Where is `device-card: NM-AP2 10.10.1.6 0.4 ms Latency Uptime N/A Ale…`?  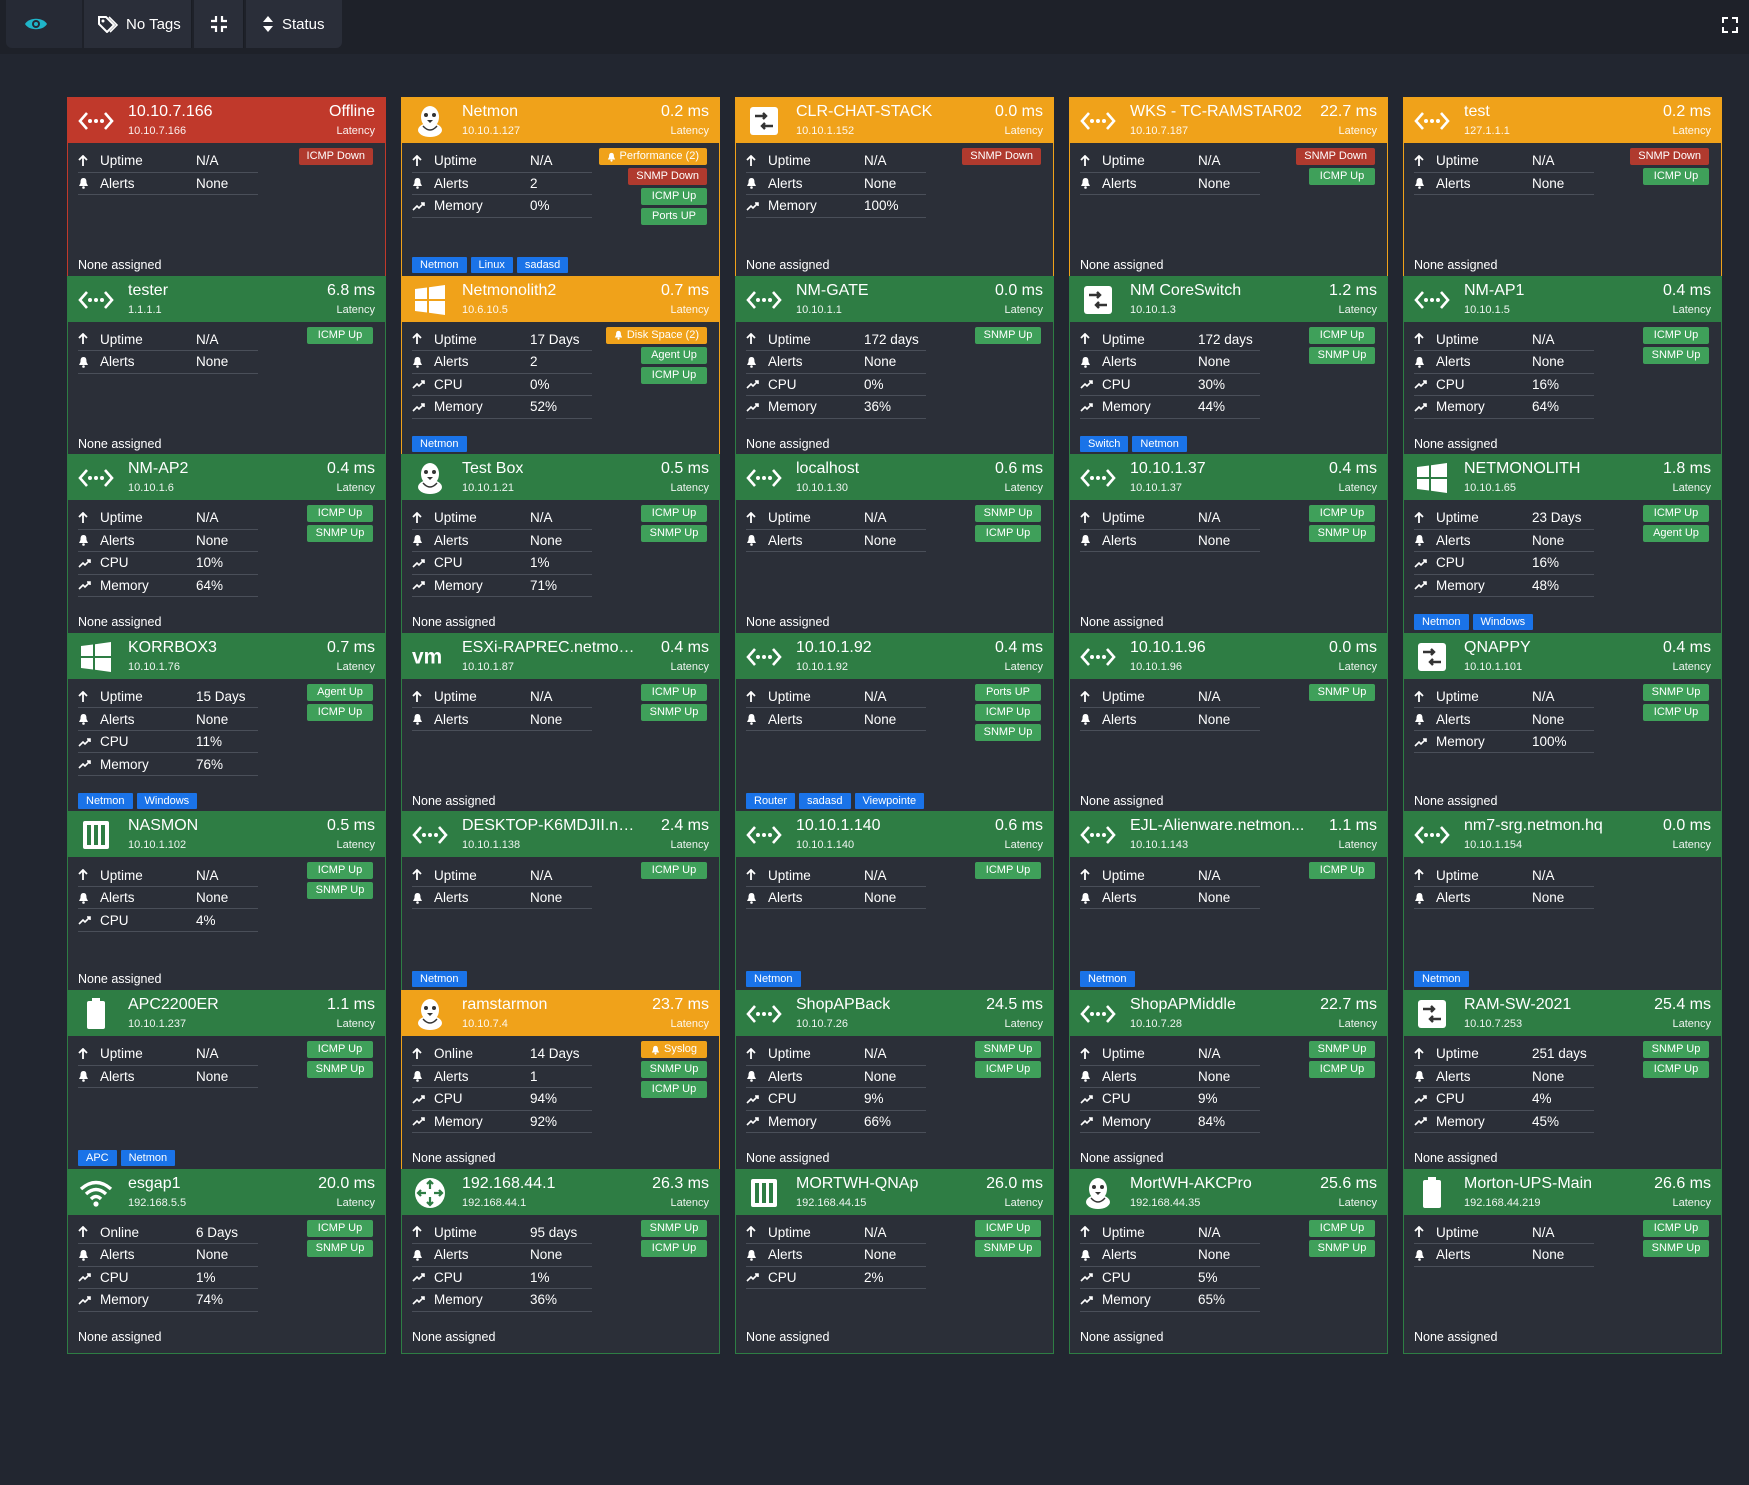
device-card: NM-AP2 10.10.1.6 0.4 ms Latency Uptime N/A Ale… is located at coordinates (226, 547).